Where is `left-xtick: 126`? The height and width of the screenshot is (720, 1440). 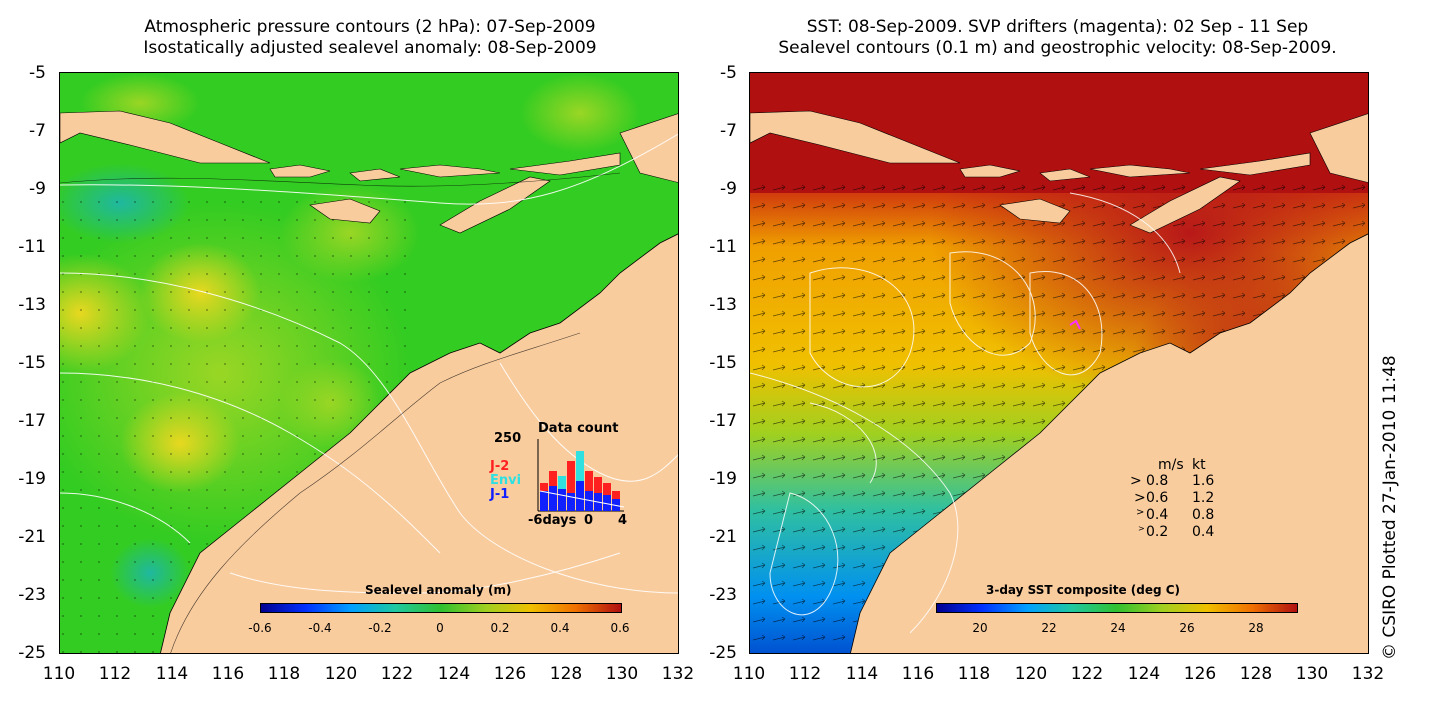
left-xtick: 126 is located at coordinates (510, 674).